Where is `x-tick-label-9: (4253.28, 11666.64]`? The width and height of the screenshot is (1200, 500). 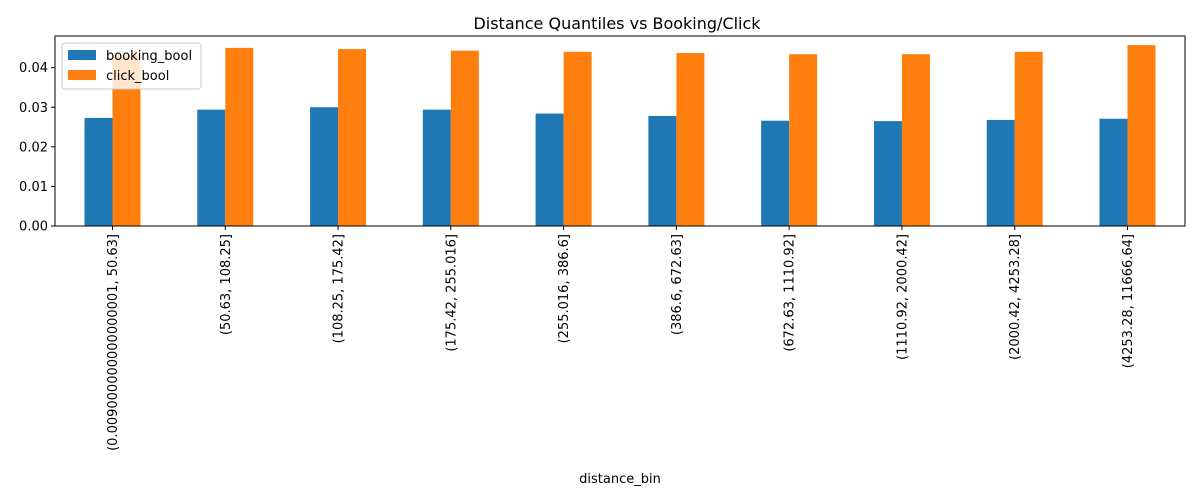 x-tick-label-9: (4253.28, 11666.64] is located at coordinates (1128, 301).